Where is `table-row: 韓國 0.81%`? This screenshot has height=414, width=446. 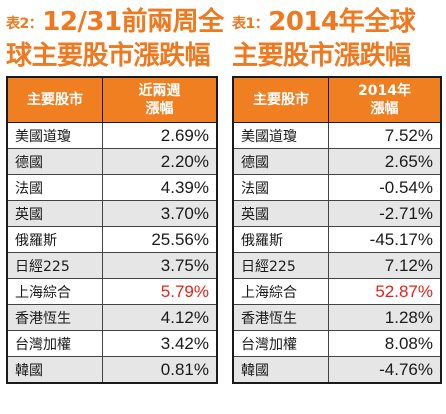 table-row: 韓國 0.81% is located at coordinates (112, 370).